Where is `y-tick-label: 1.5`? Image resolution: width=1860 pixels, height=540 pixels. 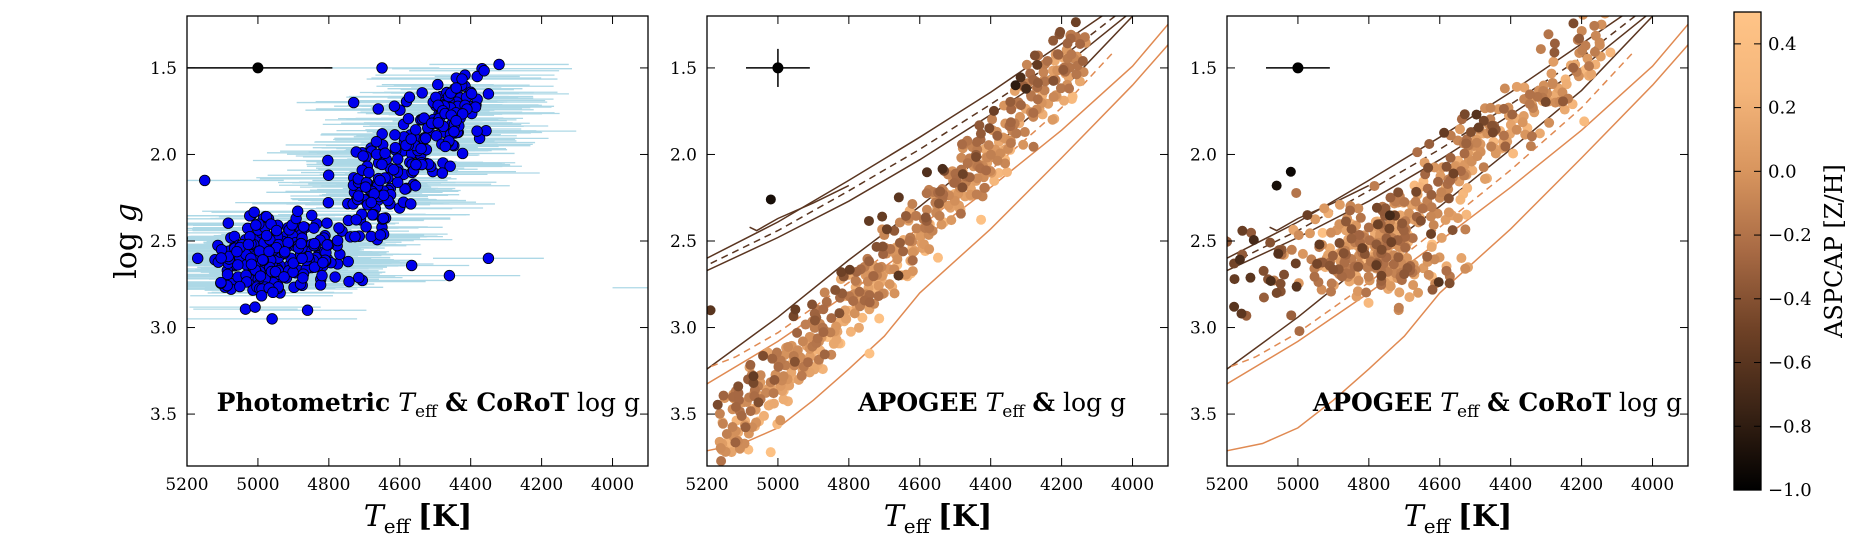 y-tick-label: 1.5 is located at coordinates (1203, 69).